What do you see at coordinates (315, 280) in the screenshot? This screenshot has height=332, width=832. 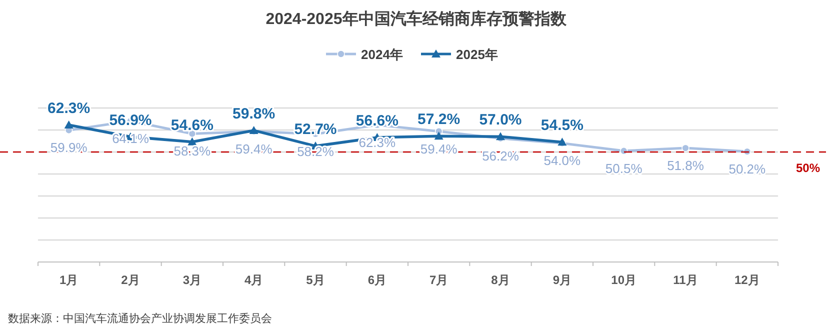 I see `x-tick-label: 5月` at bounding box center [315, 280].